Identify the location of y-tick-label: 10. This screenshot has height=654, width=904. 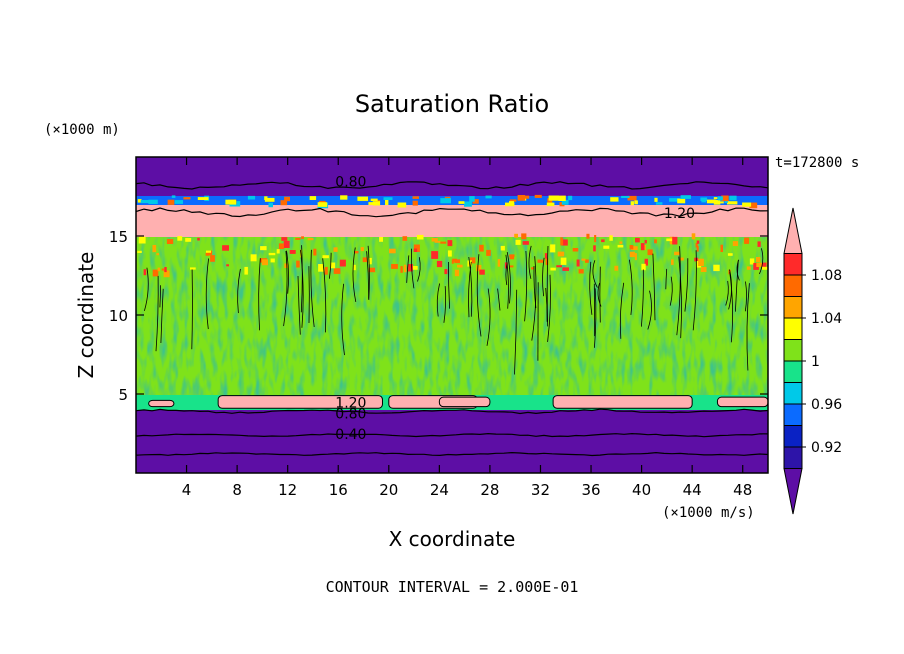
(118, 316).